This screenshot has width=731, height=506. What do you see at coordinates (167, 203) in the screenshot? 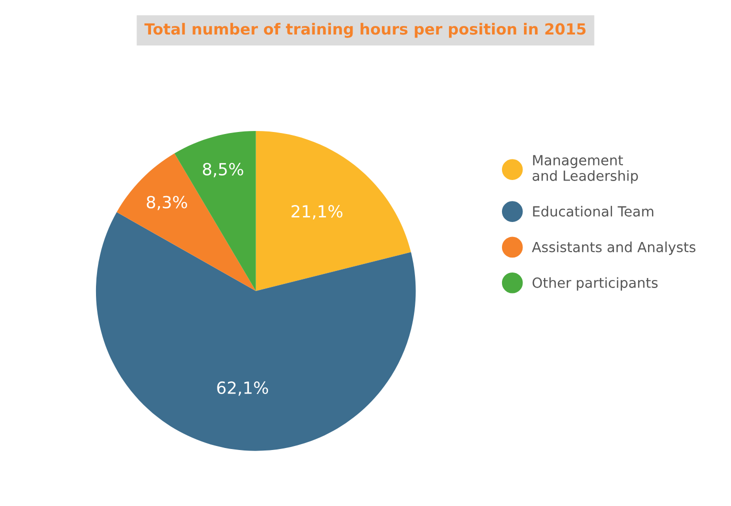
I see `data-label: 8,3%` at bounding box center [167, 203].